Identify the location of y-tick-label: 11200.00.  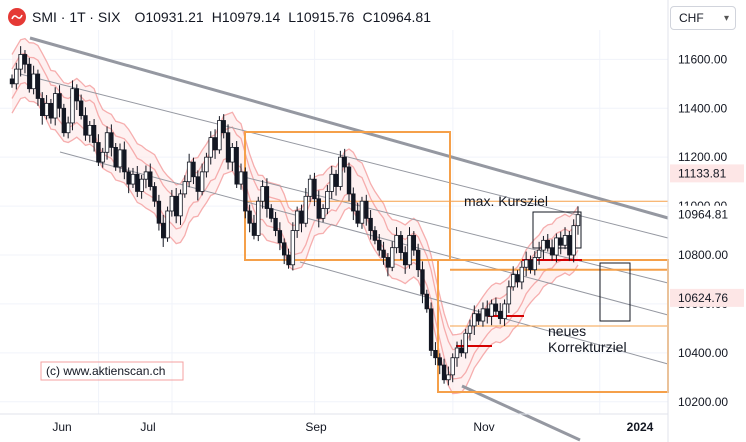
(702, 157).